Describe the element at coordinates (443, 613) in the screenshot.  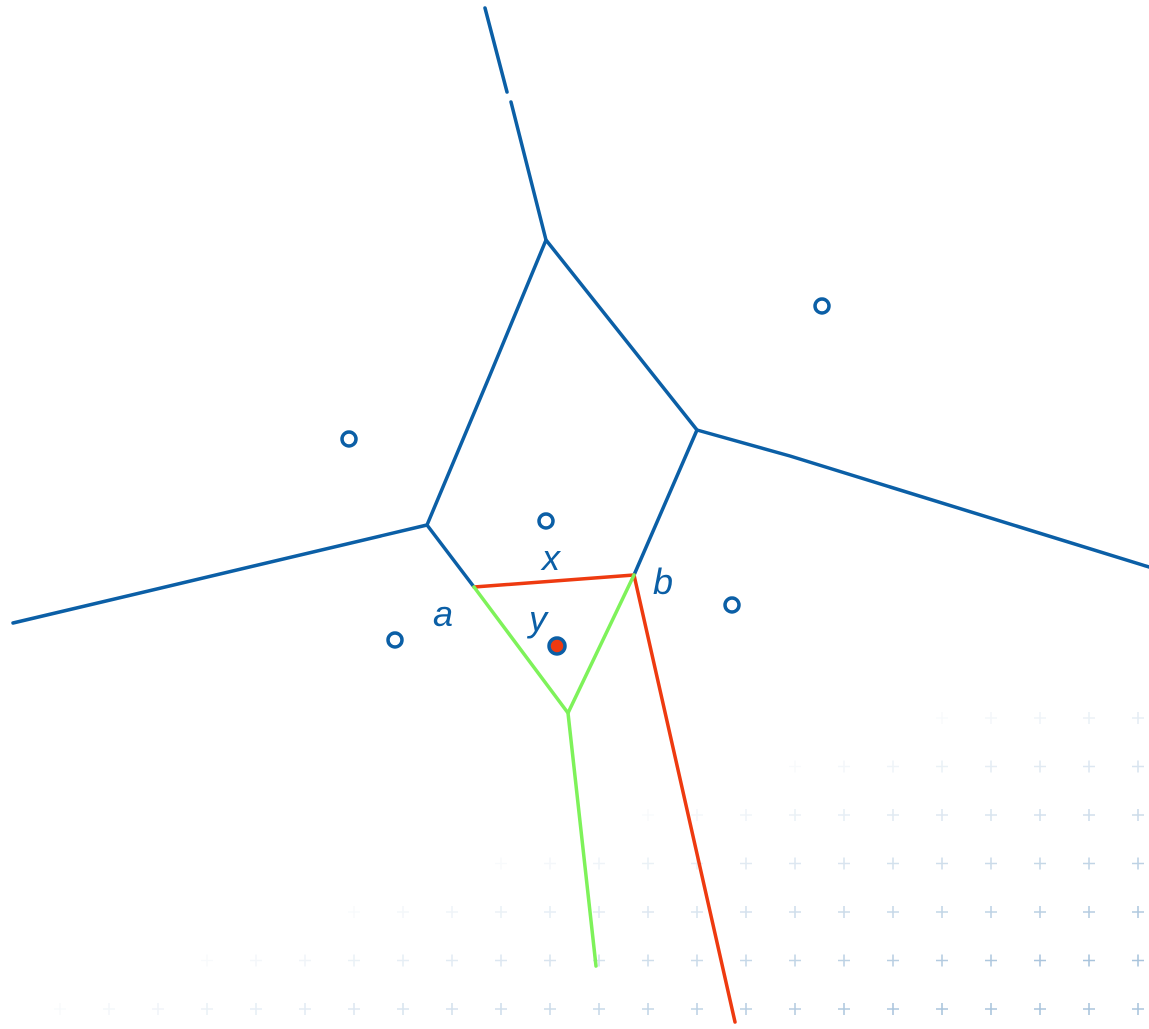
I see `label-a: a` at that location.